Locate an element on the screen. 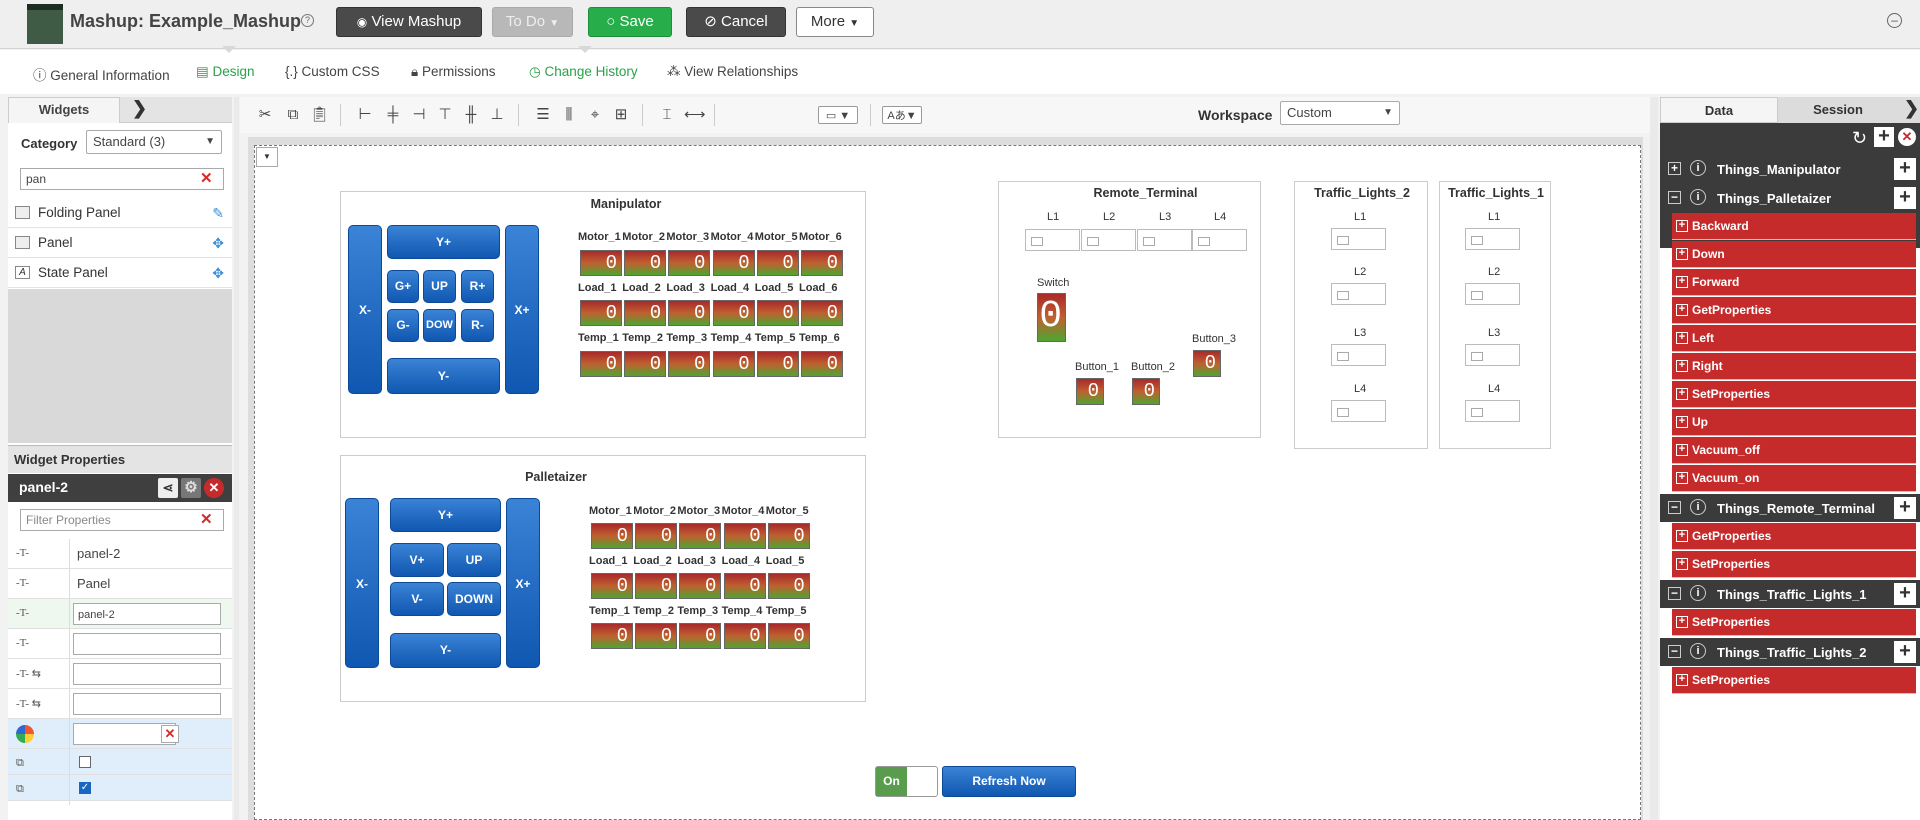 Image resolution: width=1920 pixels, height=820 pixels. service-item: + Vacuum_on is located at coordinates (1794, 478).